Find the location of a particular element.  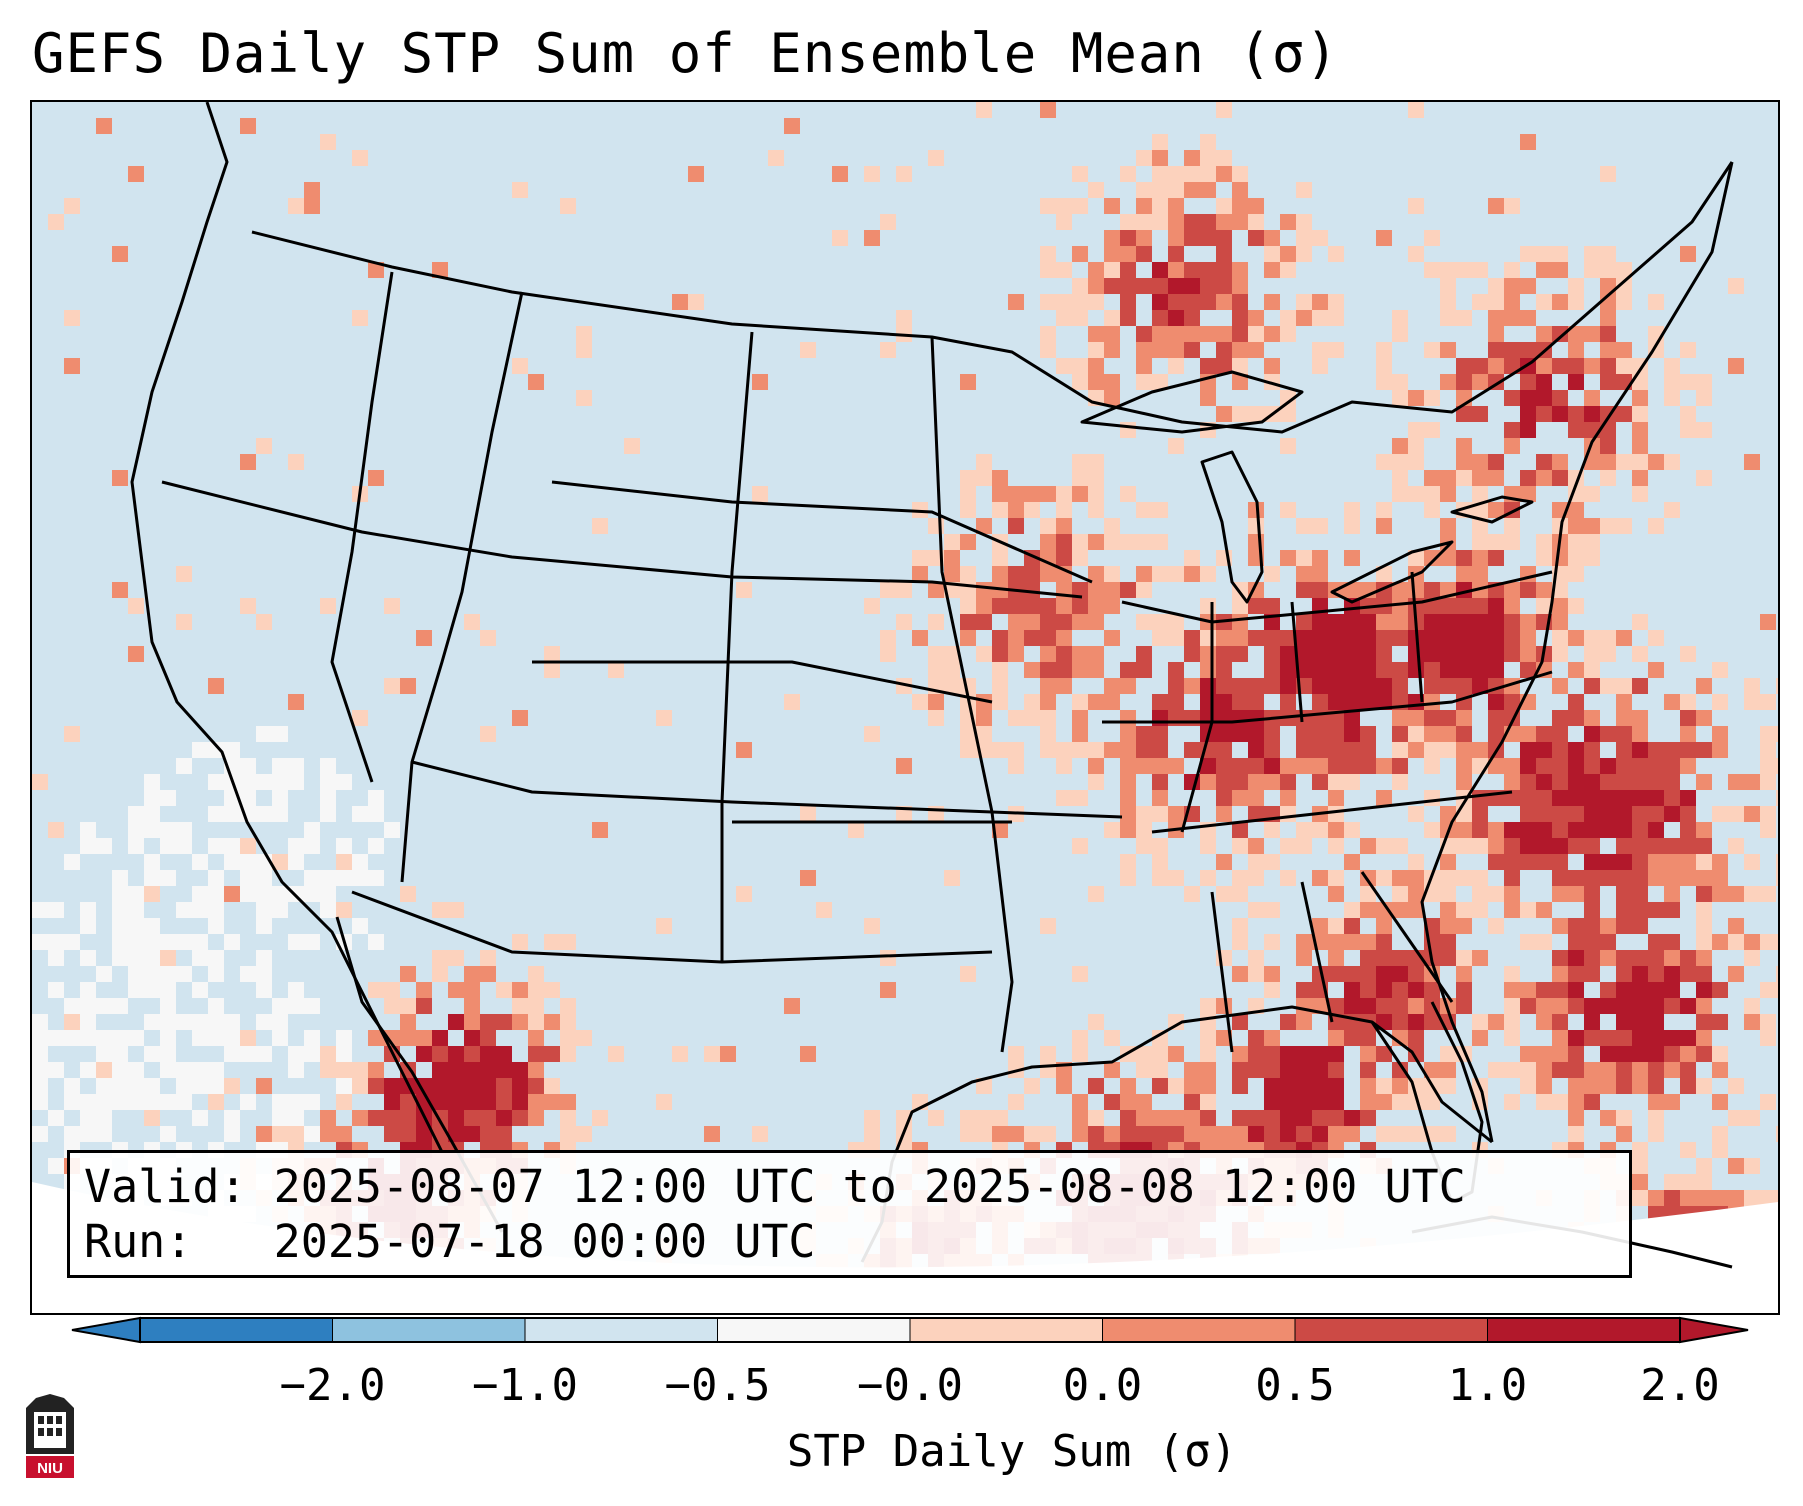

east-coastline is located at coordinates (1577, 652).